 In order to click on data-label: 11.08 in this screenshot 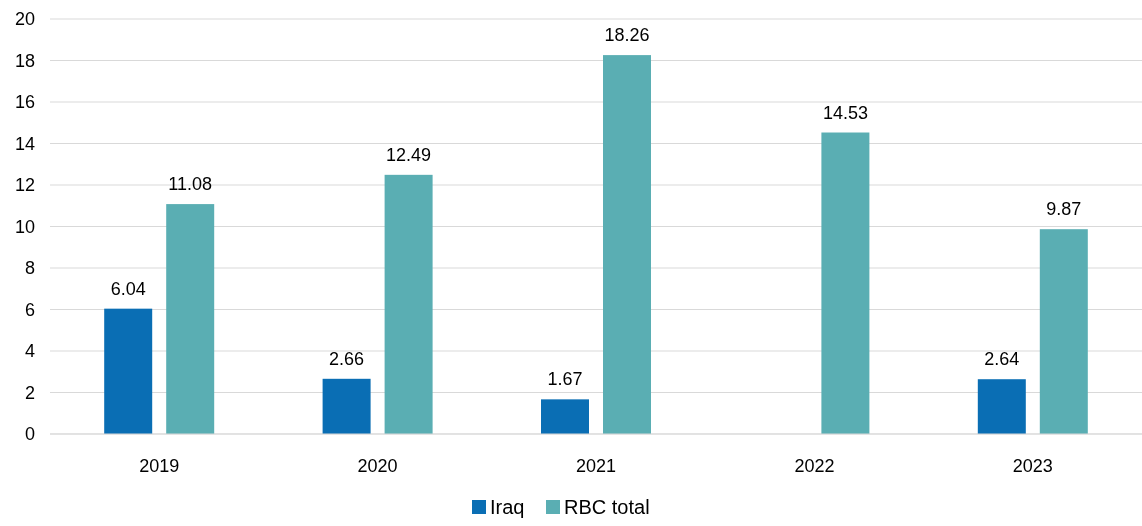, I will do `click(190, 184)`.